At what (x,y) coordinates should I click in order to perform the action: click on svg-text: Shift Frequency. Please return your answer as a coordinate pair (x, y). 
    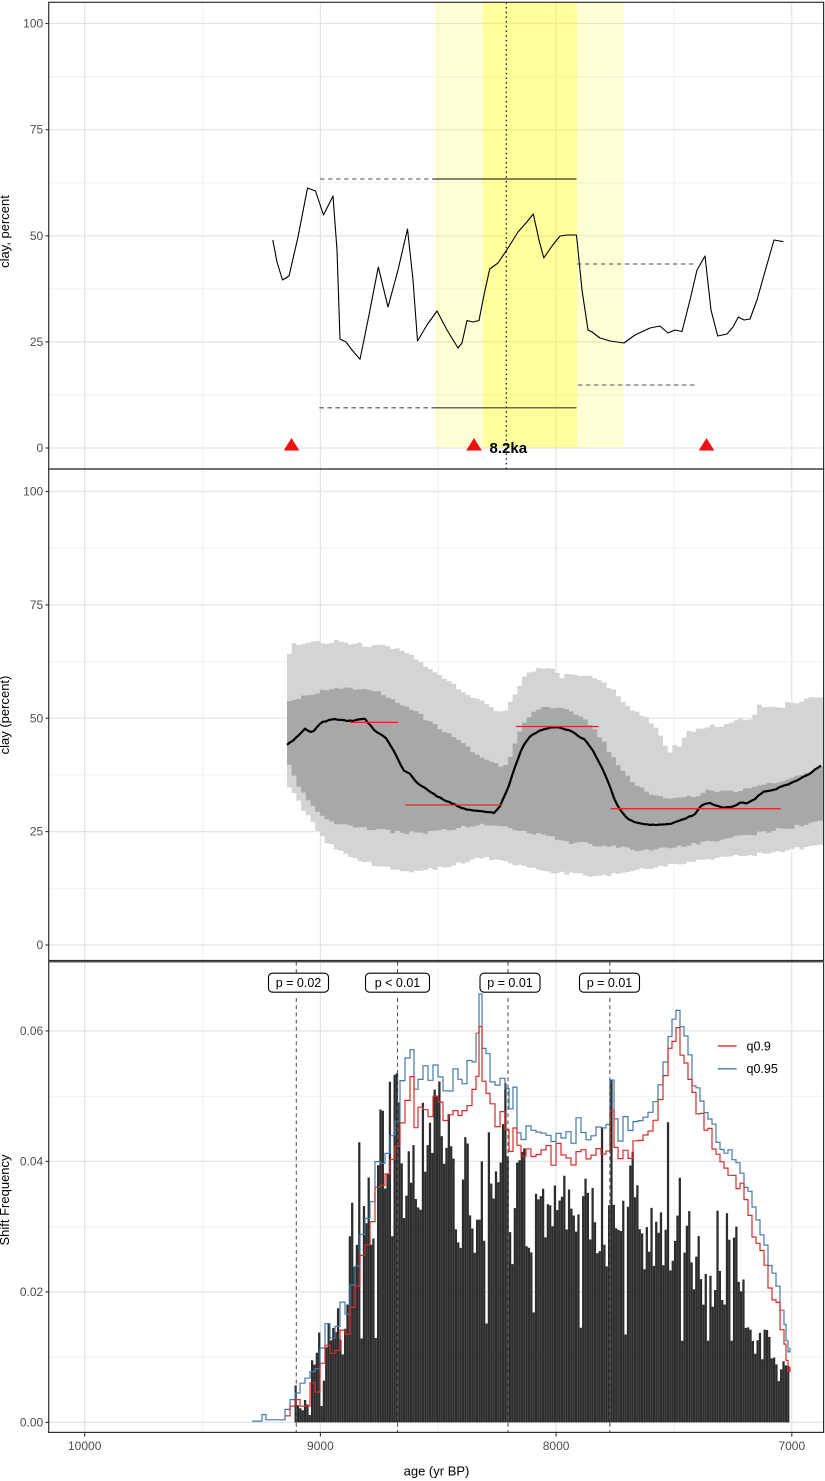
    Looking at the image, I should click on (6, 1200).